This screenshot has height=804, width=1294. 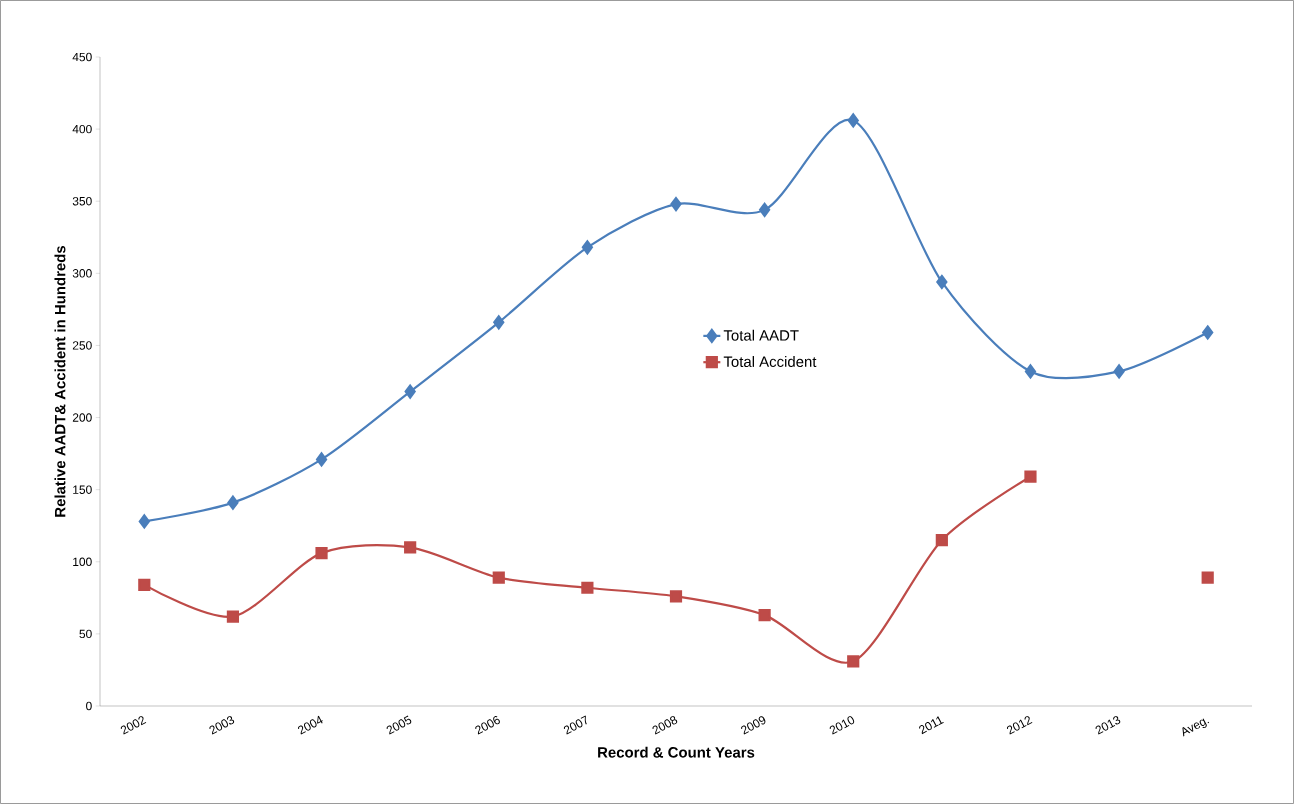 What do you see at coordinates (82, 57) in the screenshot?
I see `y-tick-label: 450` at bounding box center [82, 57].